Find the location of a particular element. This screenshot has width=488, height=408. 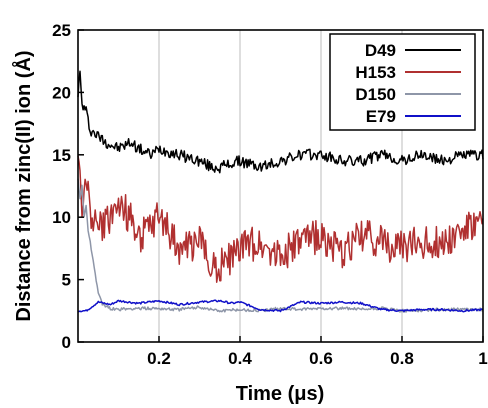

x-tick-label: 0.8 is located at coordinates (402, 358).